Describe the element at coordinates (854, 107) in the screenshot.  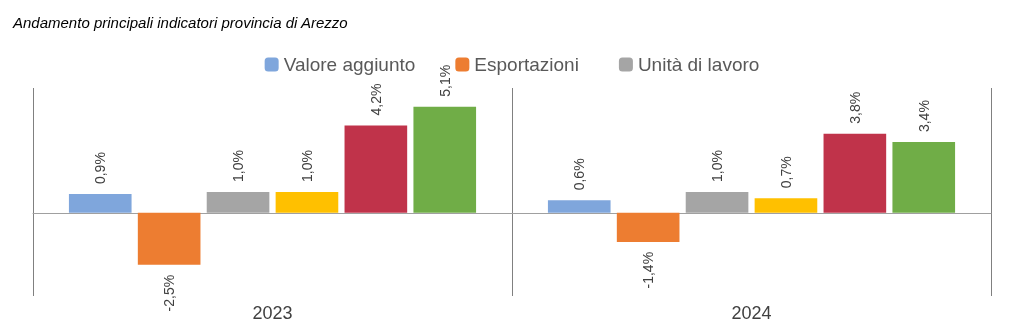
I see `data-label: 3,8%` at that location.